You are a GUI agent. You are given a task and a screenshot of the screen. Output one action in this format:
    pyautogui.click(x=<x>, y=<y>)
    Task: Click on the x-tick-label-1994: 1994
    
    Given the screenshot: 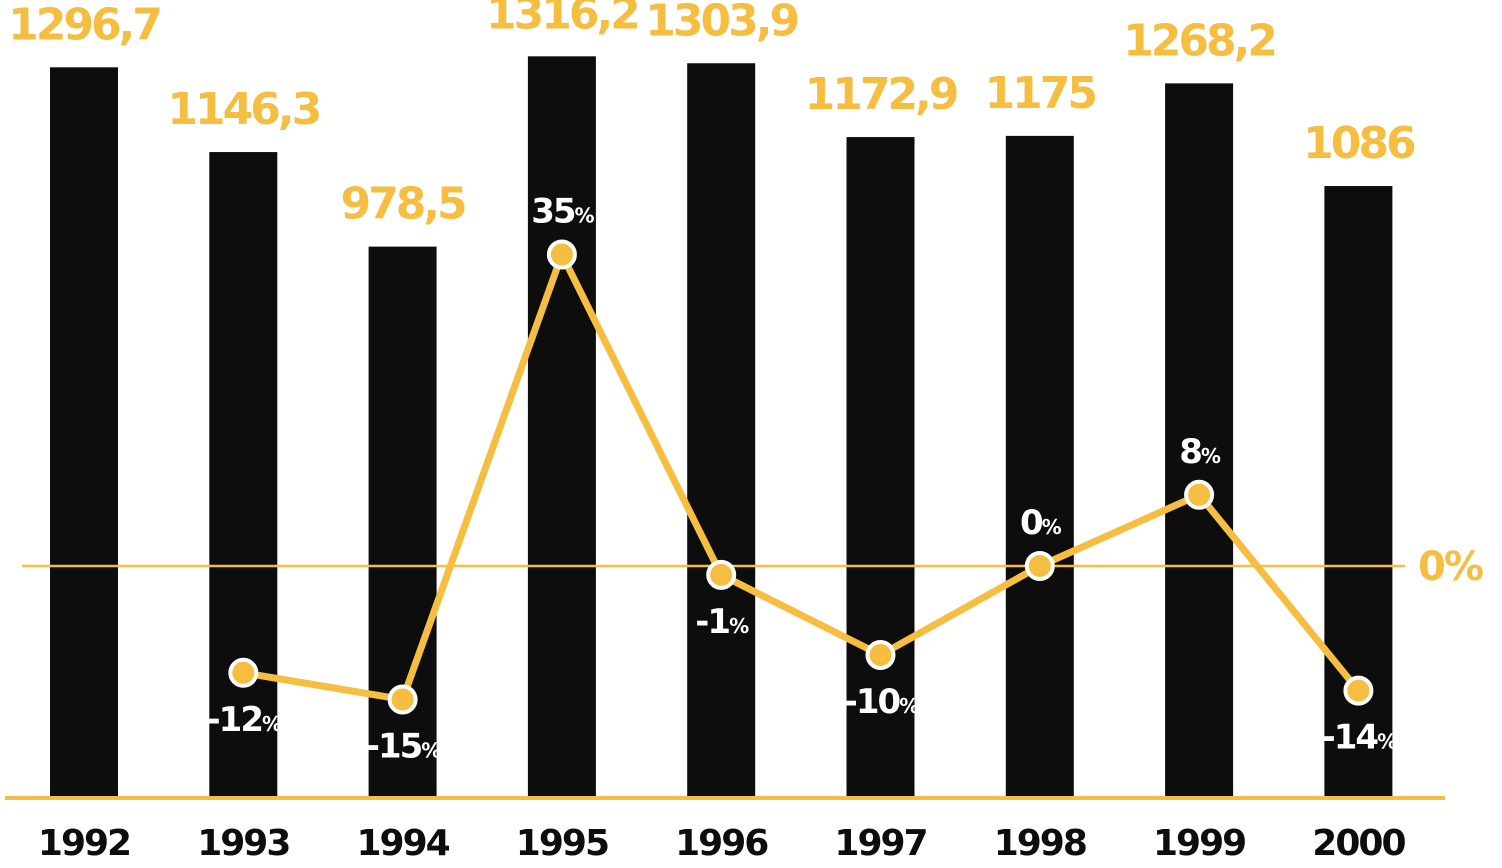 What is the action you would take?
    pyautogui.click(x=402, y=843)
    